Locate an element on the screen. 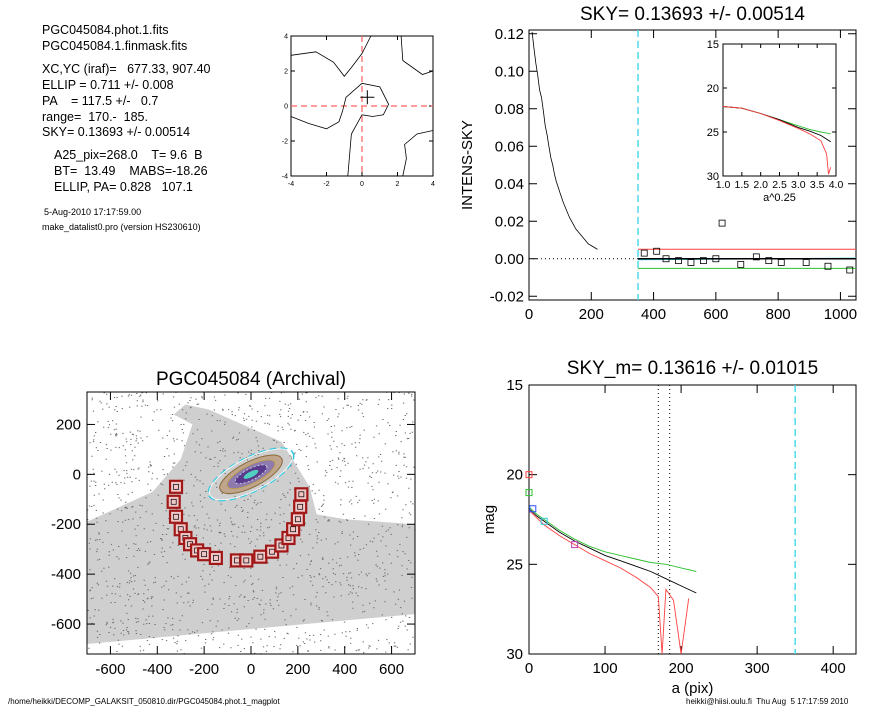  contour-ytick-label: -4 is located at coordinates (285, 177).